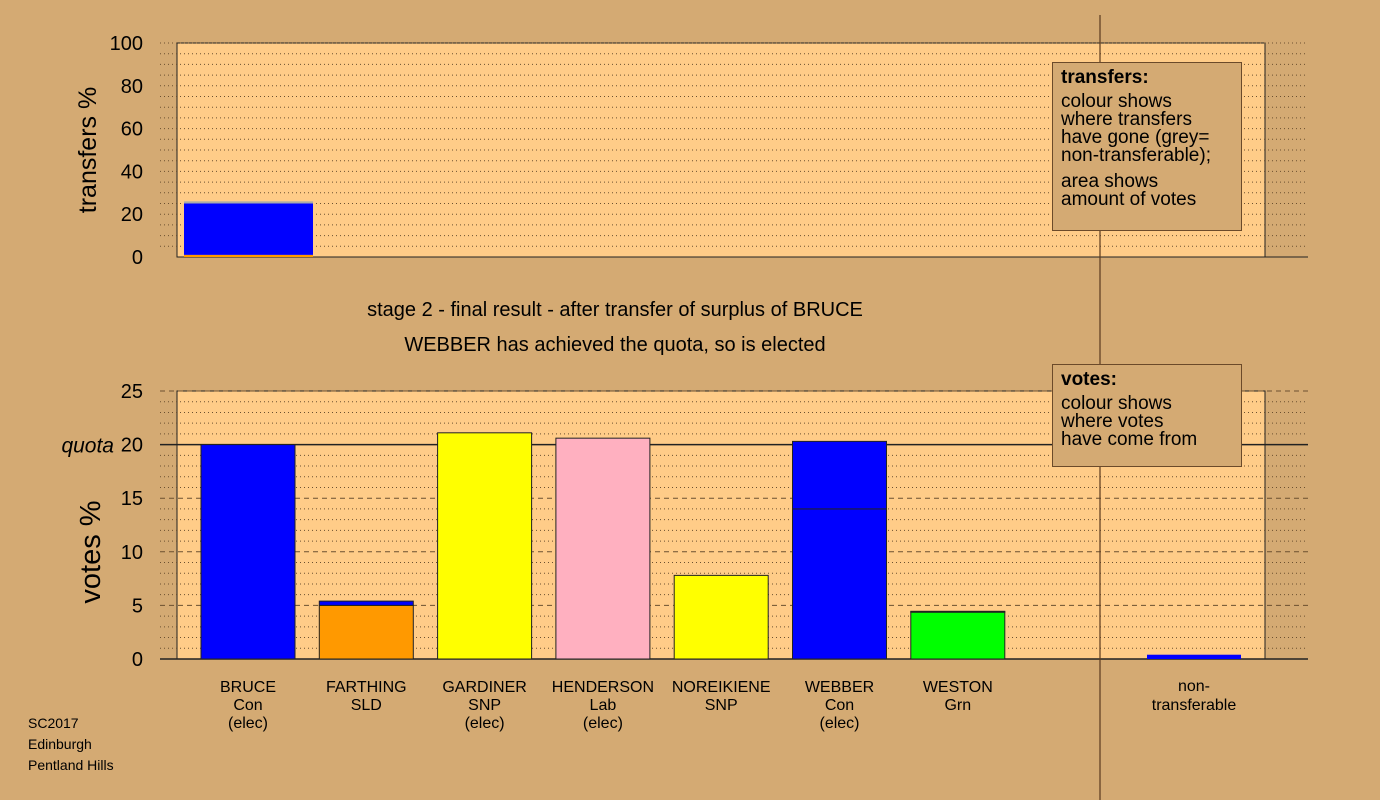  Describe the element at coordinates (603, 687) in the screenshot. I see `candidate-name-label: HENDERSON` at that location.